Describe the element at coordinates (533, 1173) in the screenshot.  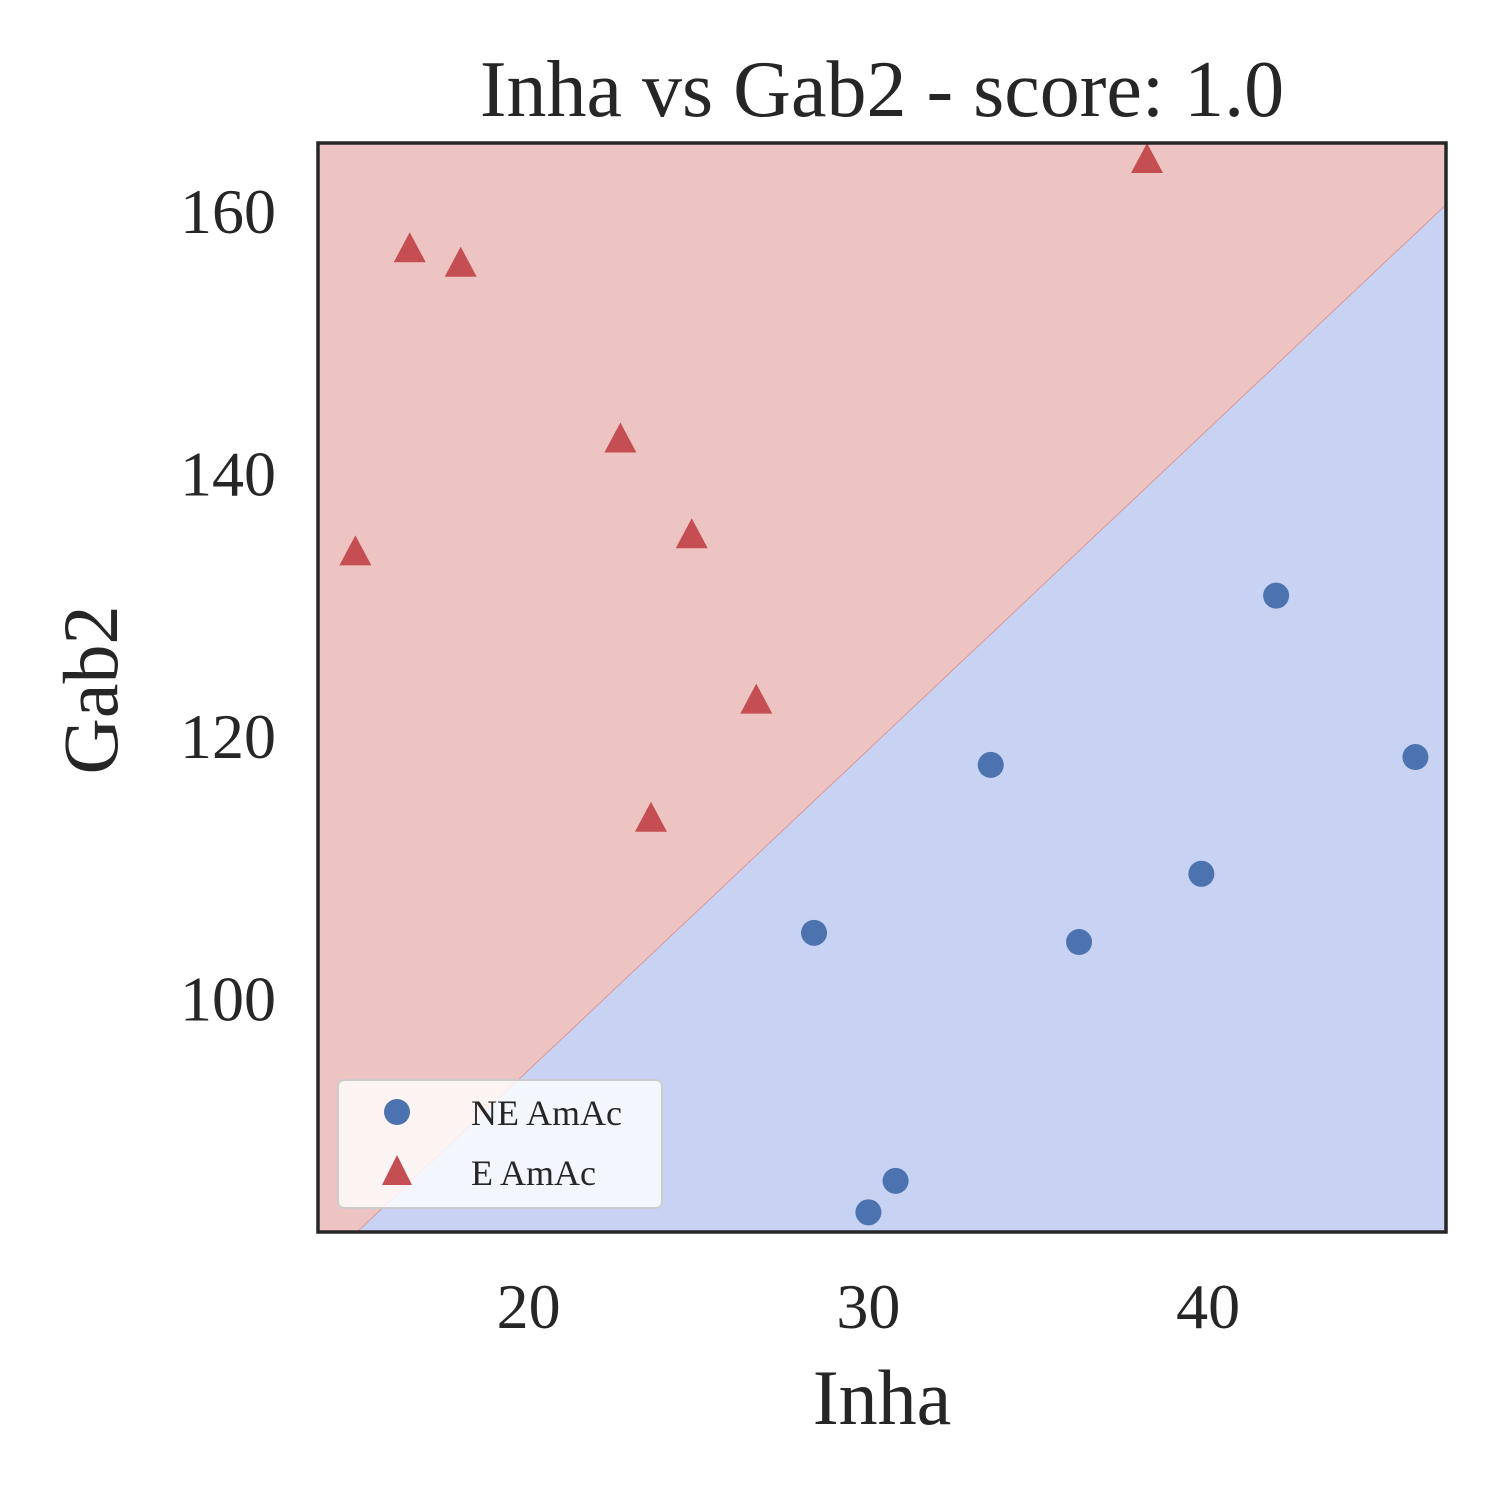
I see `legend-label-e-amac: E AmAc` at that location.